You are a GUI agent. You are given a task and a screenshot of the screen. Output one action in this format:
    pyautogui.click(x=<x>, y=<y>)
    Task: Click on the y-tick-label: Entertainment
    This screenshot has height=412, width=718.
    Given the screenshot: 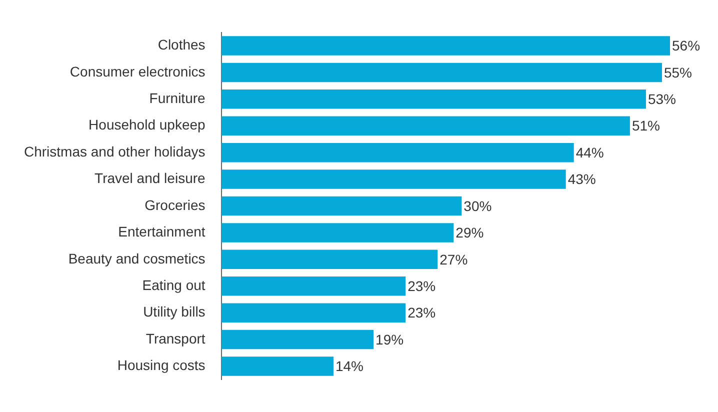 What is the action you would take?
    pyautogui.click(x=162, y=232)
    